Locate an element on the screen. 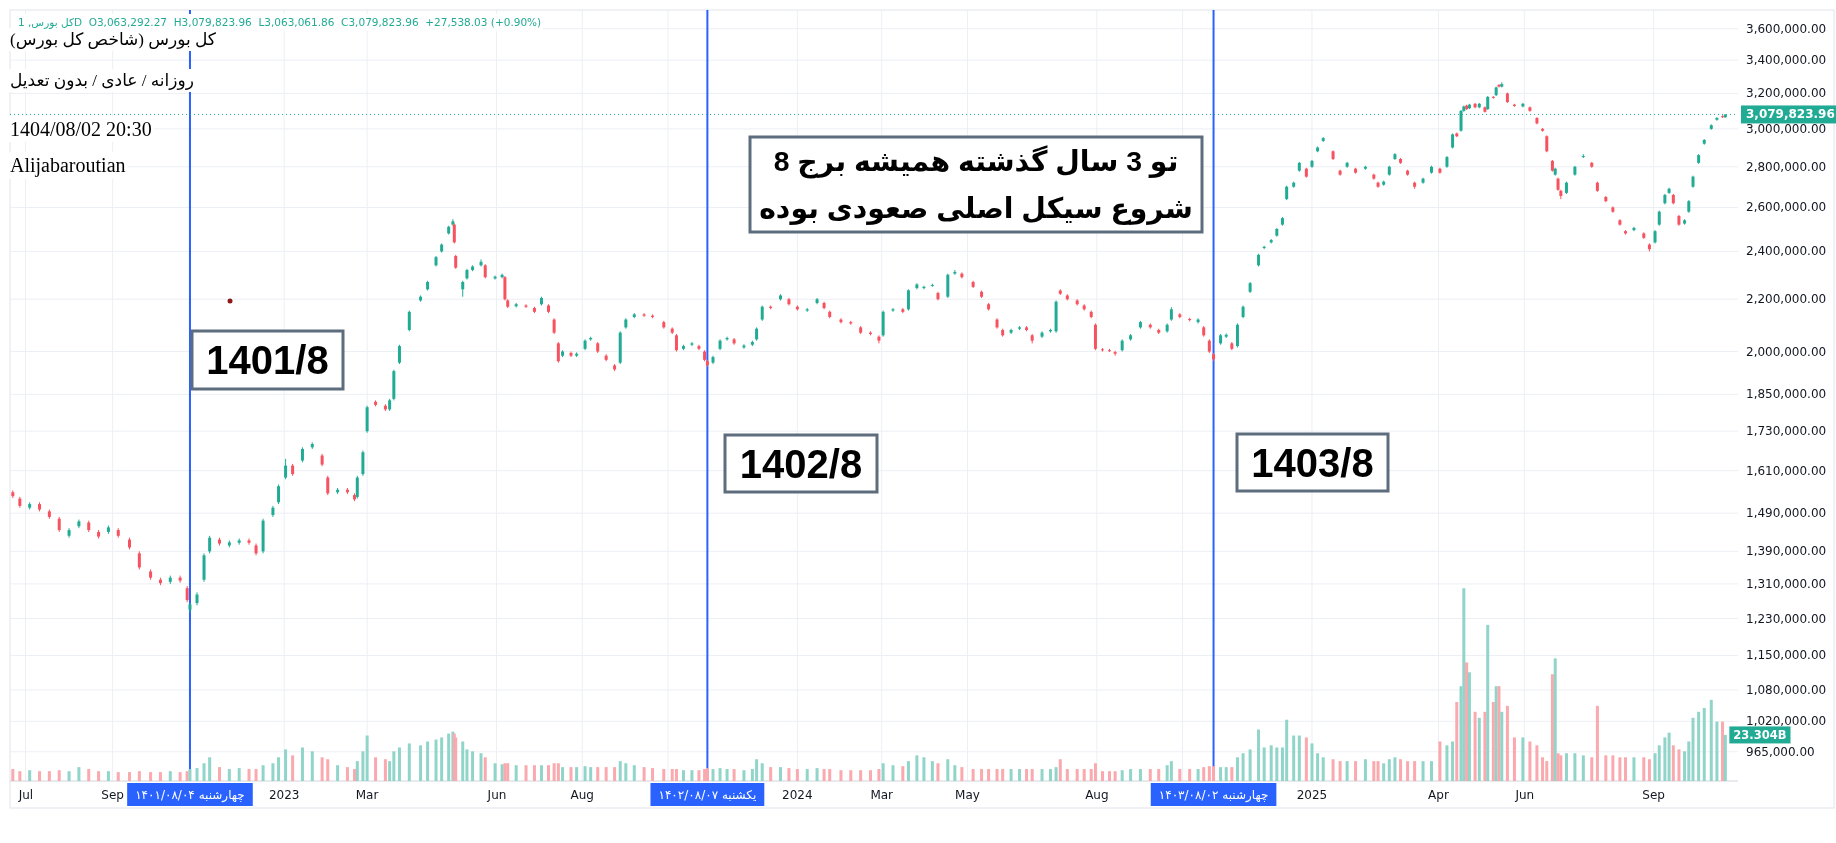 The height and width of the screenshot is (843, 1836). y-tick-label: 3,400,000.00 is located at coordinates (1786, 60).